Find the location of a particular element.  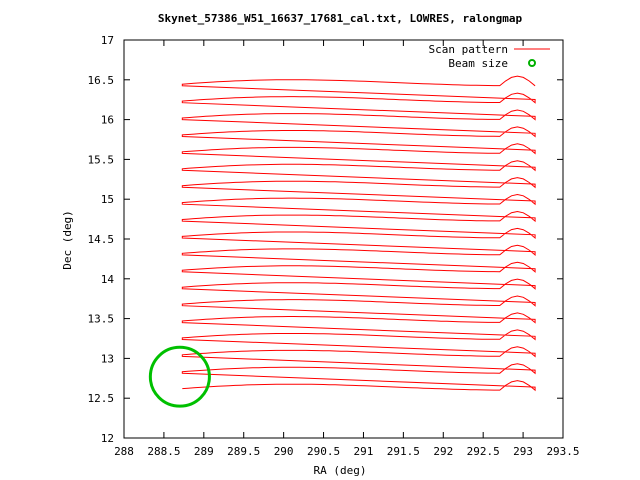

legend-swatch-beam-size is located at coordinates (532, 63).